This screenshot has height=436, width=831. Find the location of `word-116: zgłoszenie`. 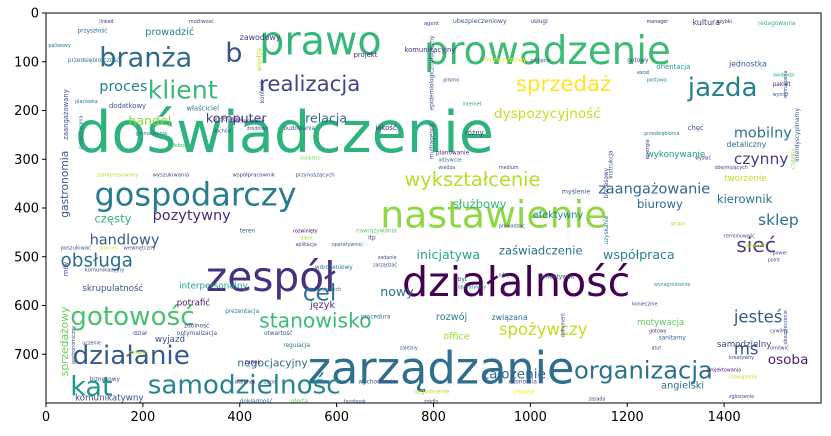

word-116: zgłoszenie is located at coordinates (741, 397).